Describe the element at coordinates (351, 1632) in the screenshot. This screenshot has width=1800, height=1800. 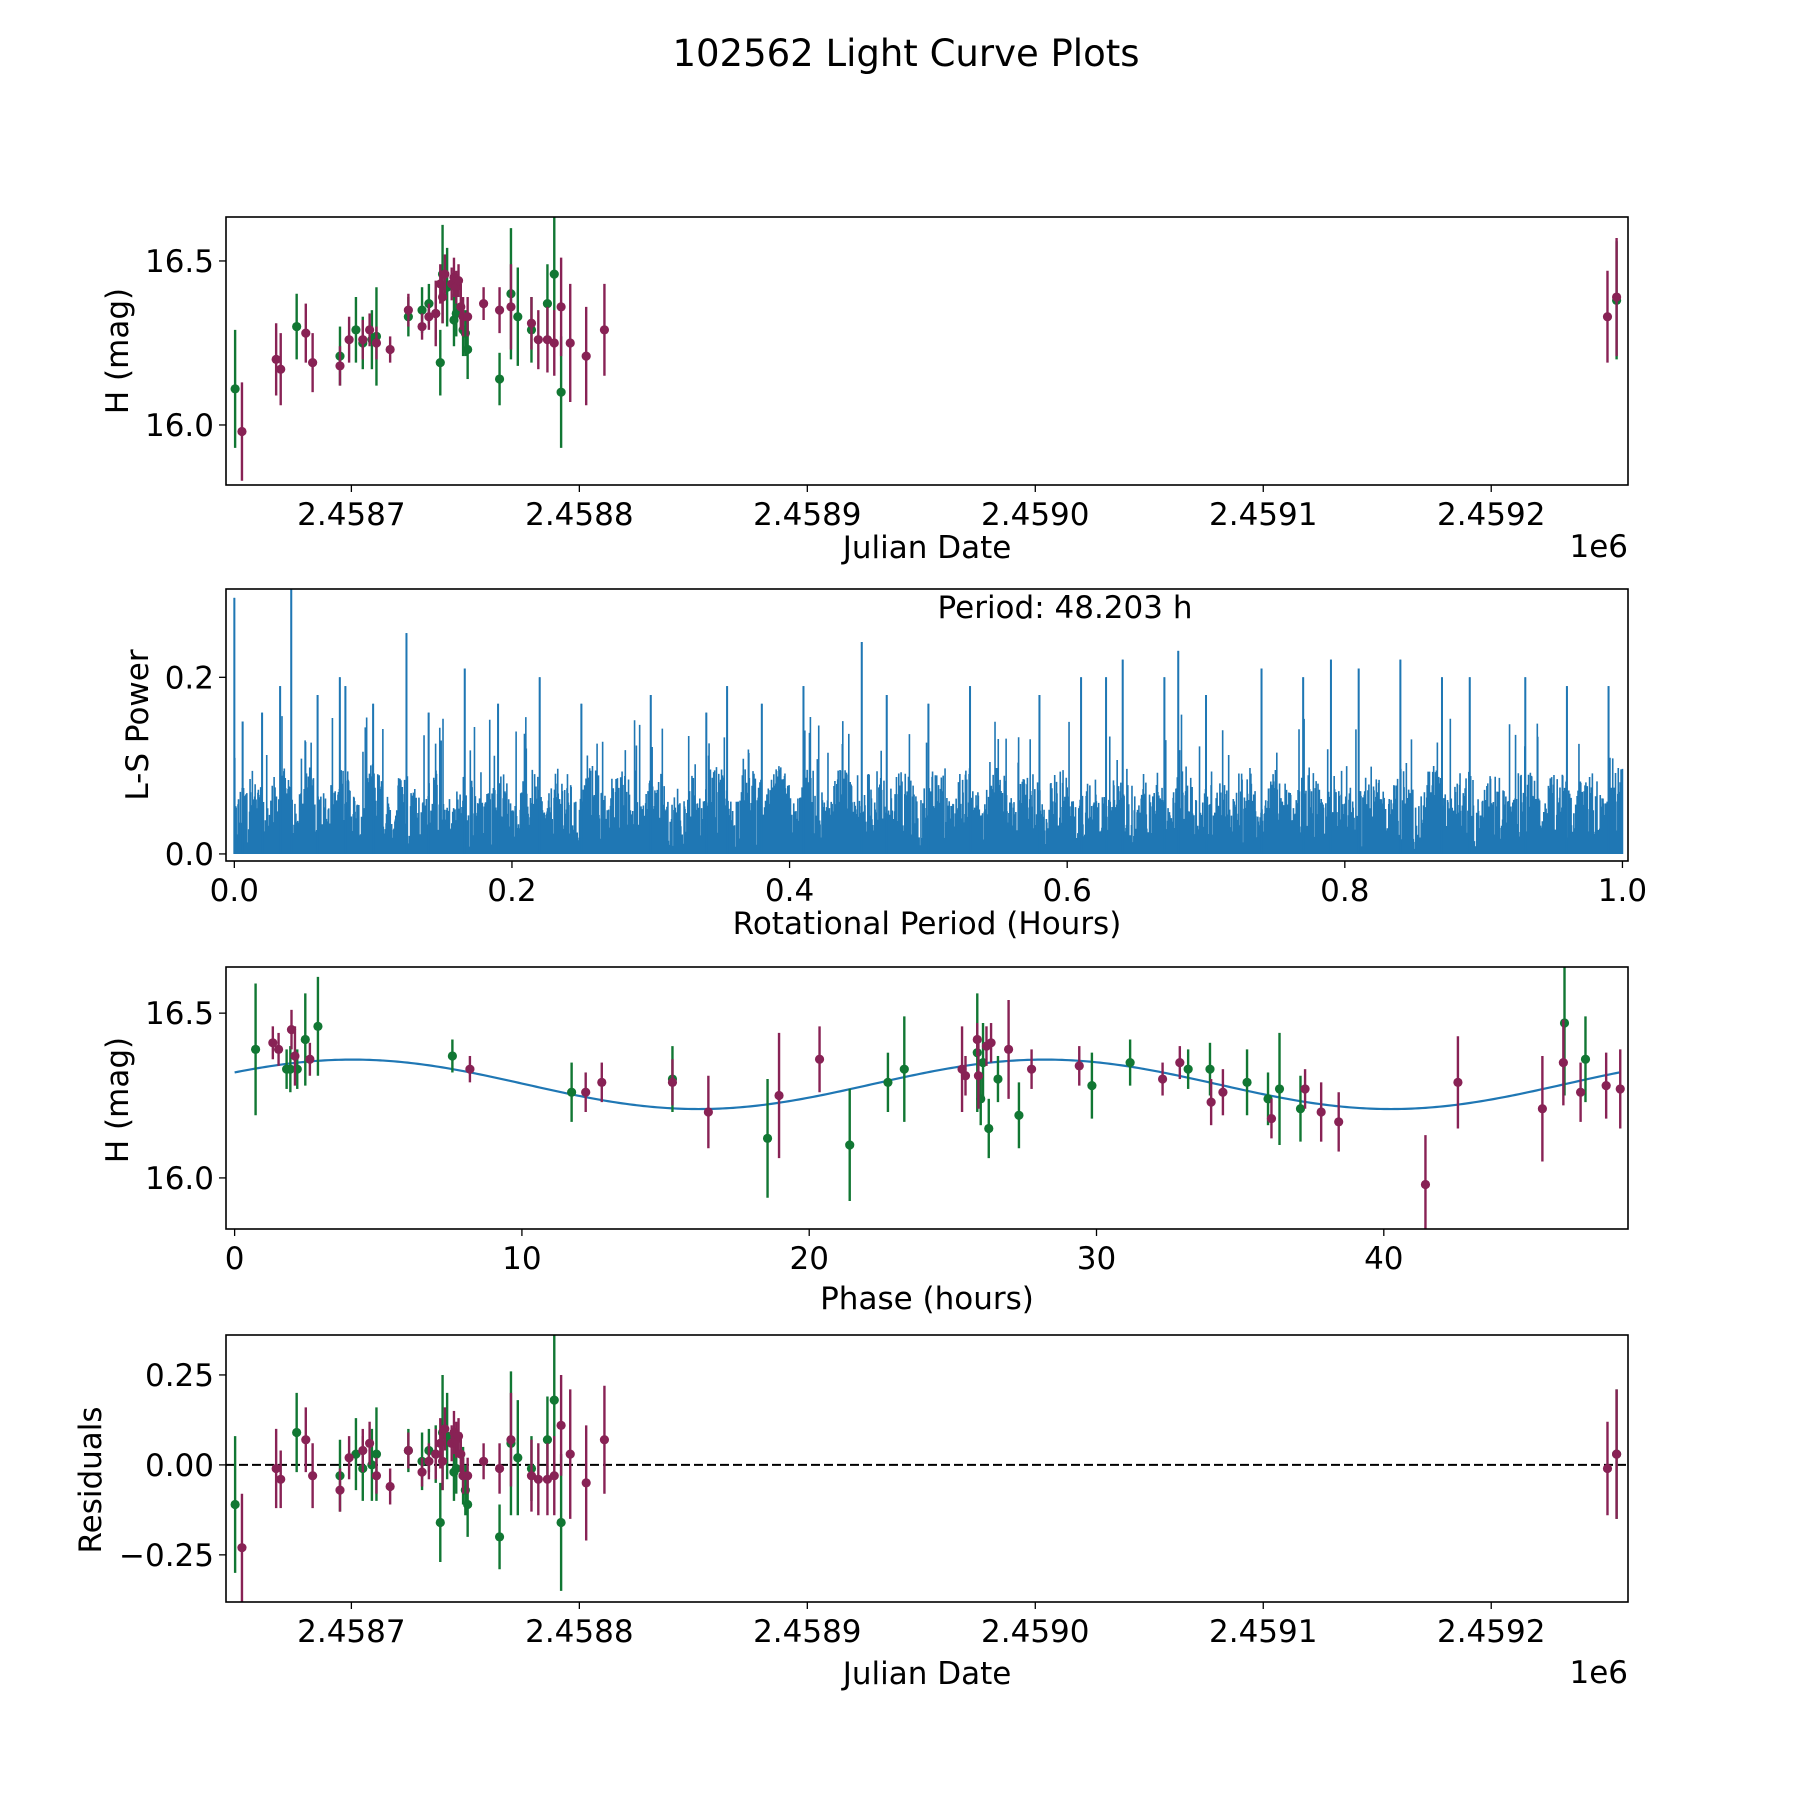
I see `residuals-xtick-label: 2.4587` at that location.